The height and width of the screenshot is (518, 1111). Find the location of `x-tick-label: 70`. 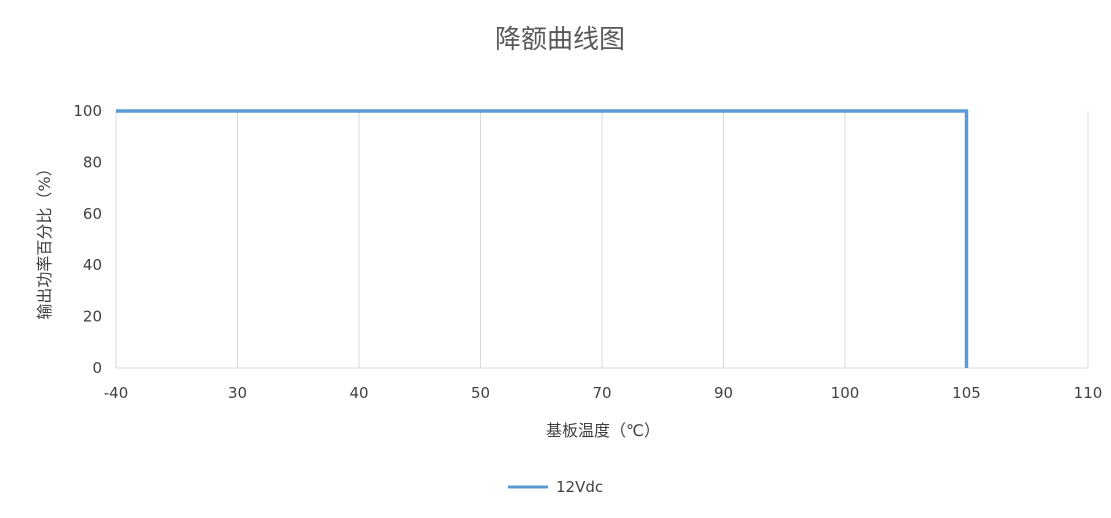

x-tick-label: 70 is located at coordinates (601, 393).